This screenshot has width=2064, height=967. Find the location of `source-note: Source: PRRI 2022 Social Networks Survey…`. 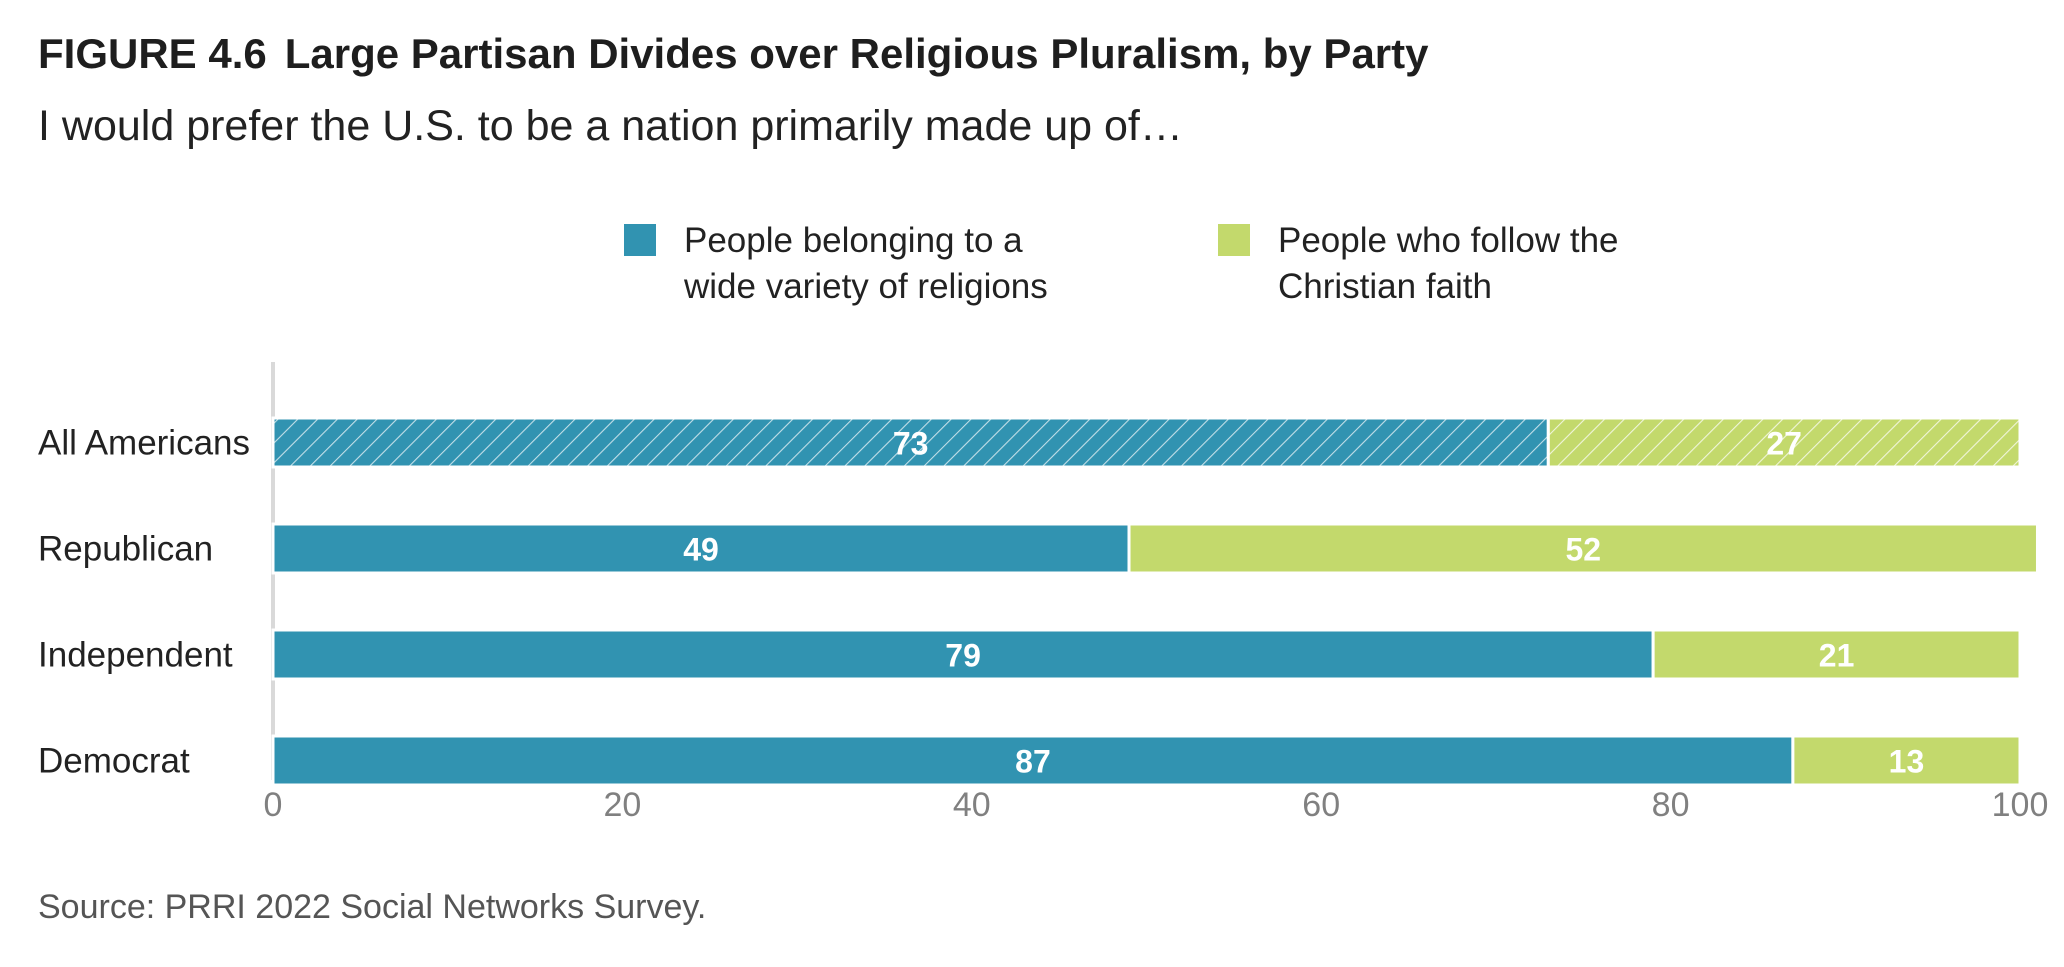

source-note: Source: PRRI 2022 Social Networks Survey… is located at coordinates (372, 907).